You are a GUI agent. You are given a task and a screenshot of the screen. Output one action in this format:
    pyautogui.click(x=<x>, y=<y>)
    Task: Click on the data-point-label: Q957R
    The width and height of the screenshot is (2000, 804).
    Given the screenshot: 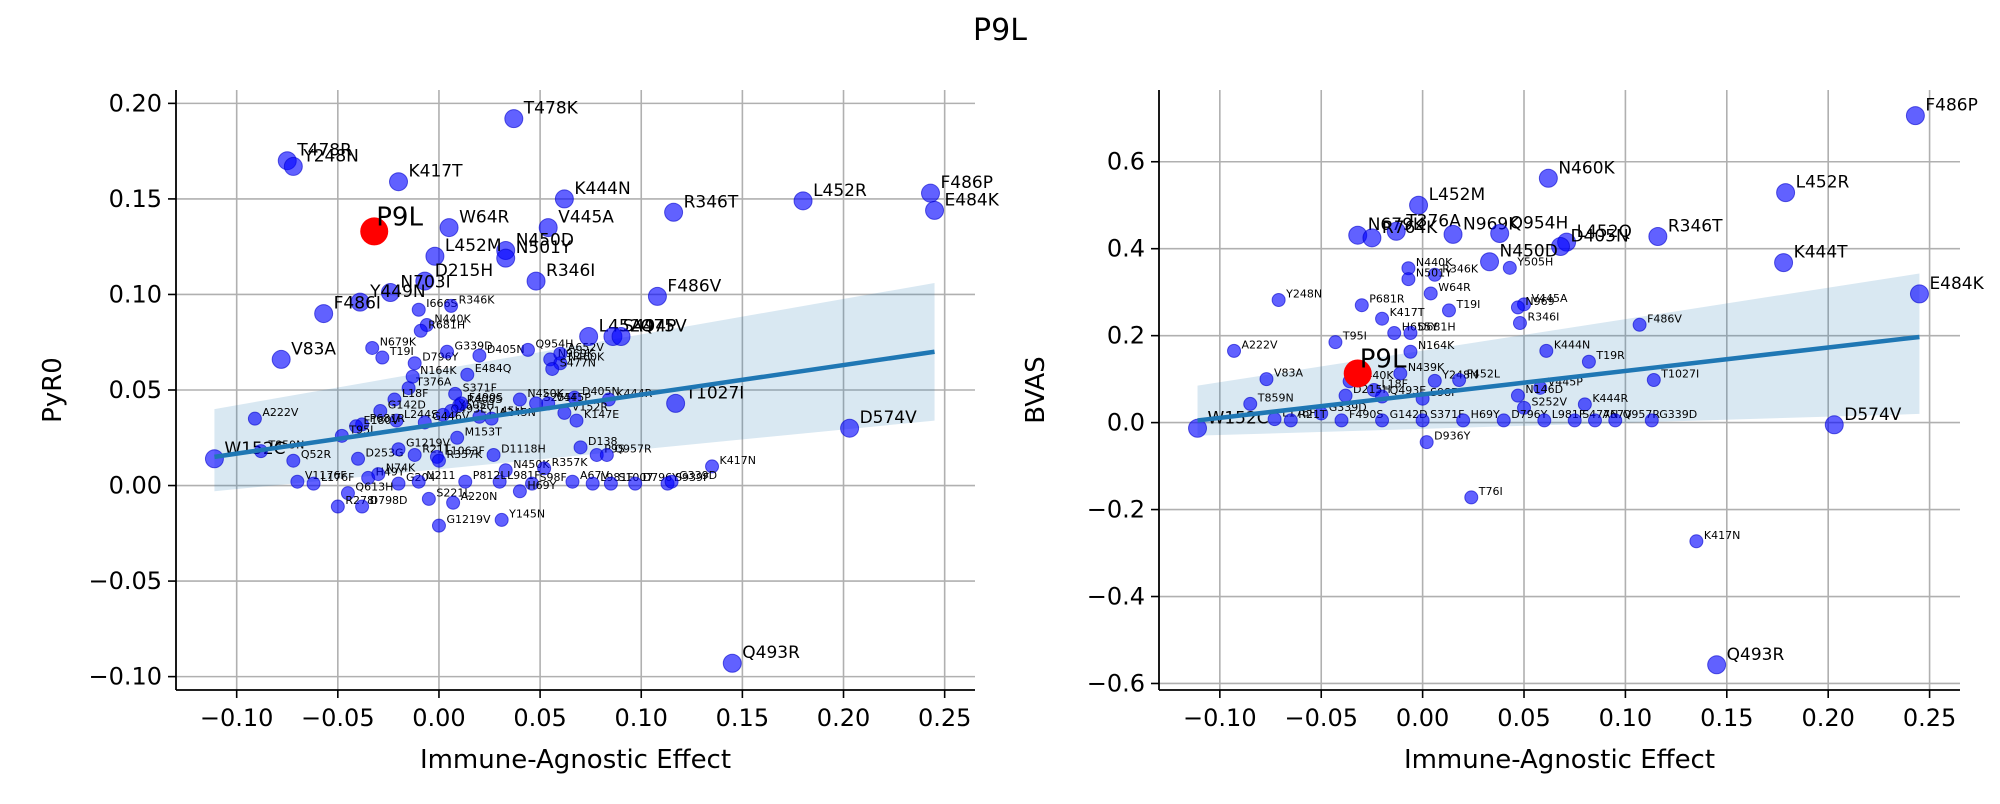 What is the action you would take?
    pyautogui.click(x=633, y=448)
    